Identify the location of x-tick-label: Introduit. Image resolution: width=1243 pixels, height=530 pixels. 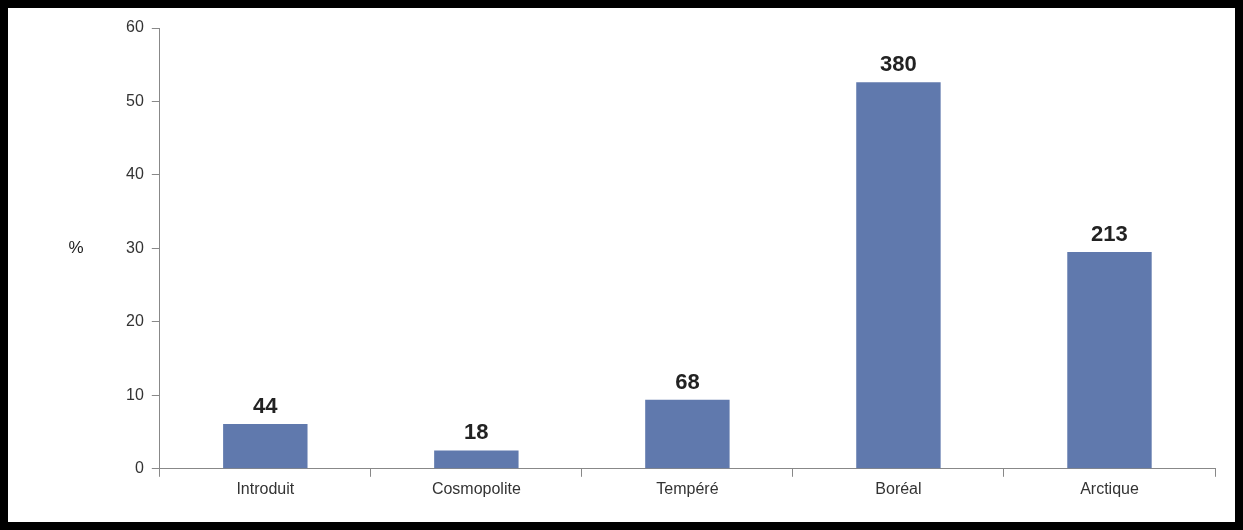
(265, 488).